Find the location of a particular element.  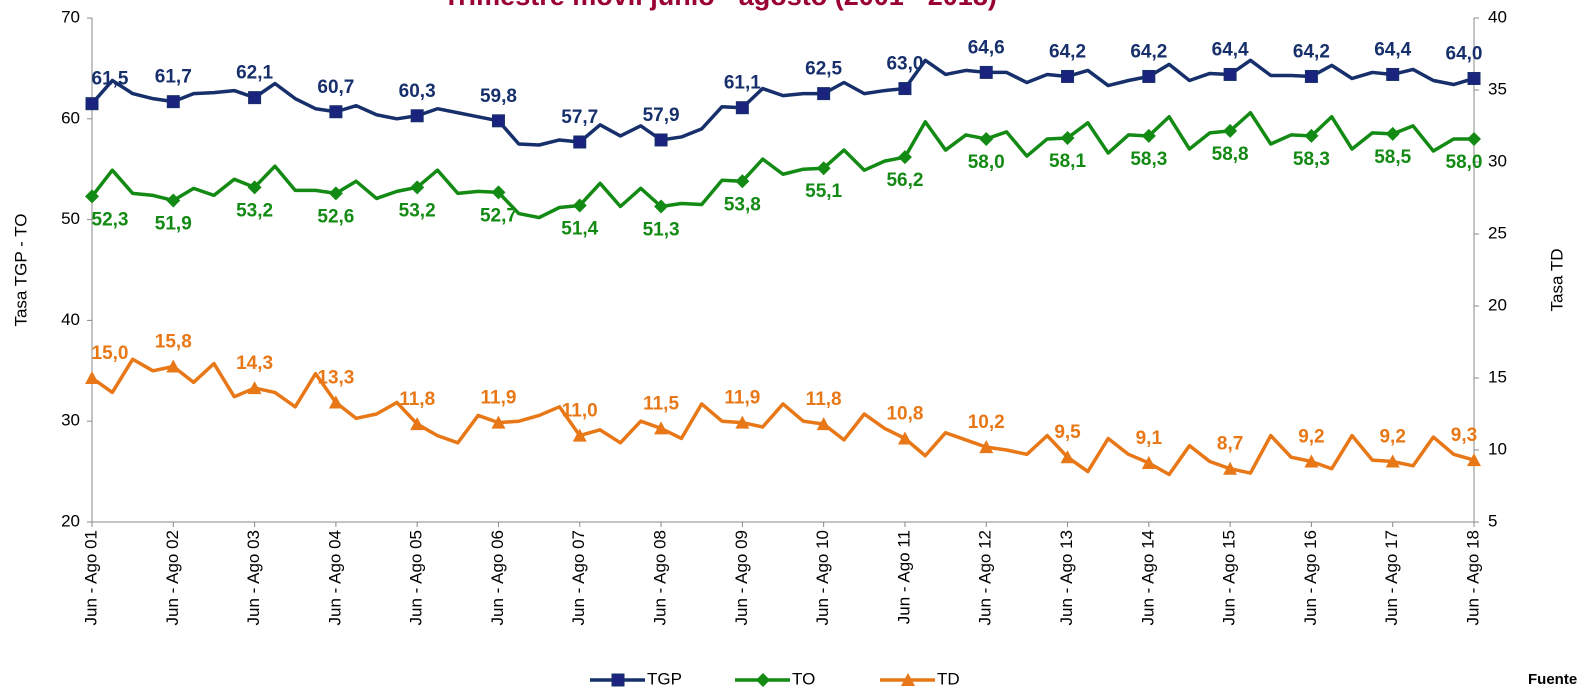

value-label: 62,1 is located at coordinates (254, 73).